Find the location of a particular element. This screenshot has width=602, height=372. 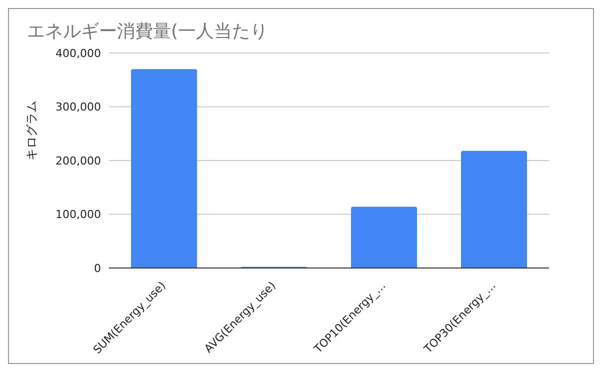

y-axis-title: キログラム is located at coordinates (31, 130).